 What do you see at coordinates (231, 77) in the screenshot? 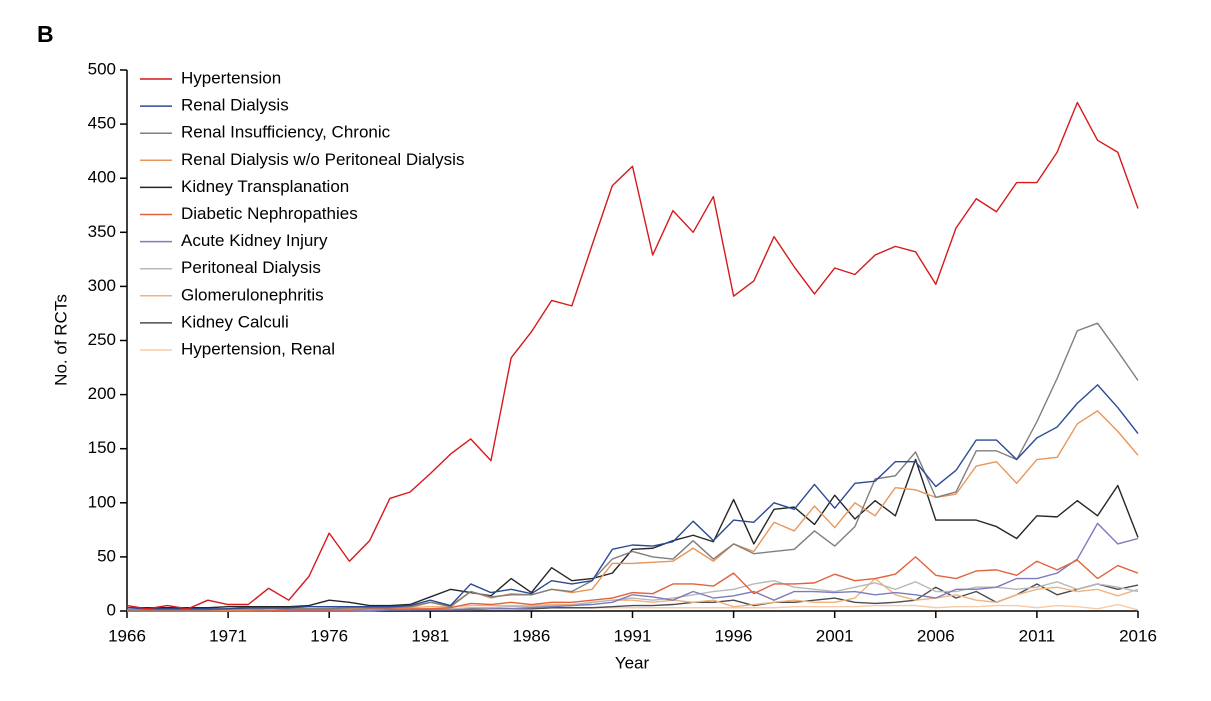
I see `legend-label: Hypertension` at bounding box center [231, 77].